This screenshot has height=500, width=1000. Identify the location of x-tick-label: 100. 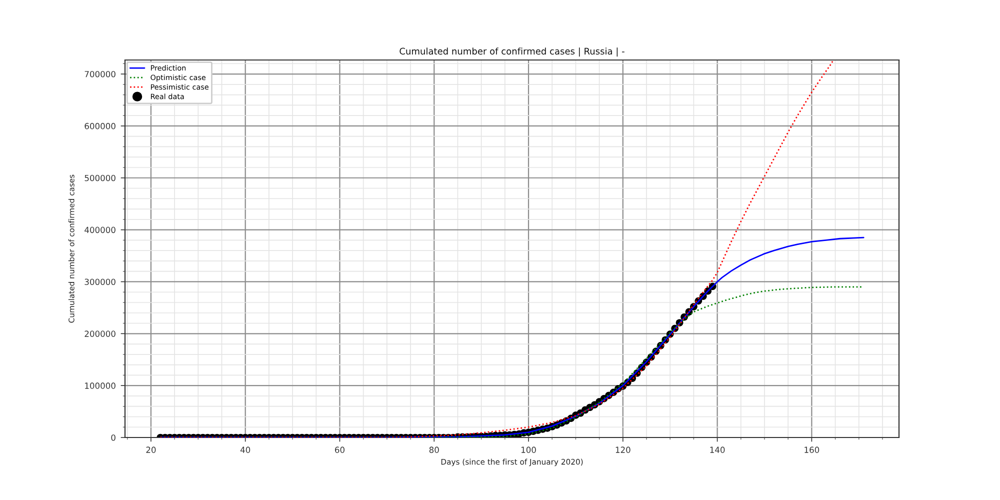
(528, 449).